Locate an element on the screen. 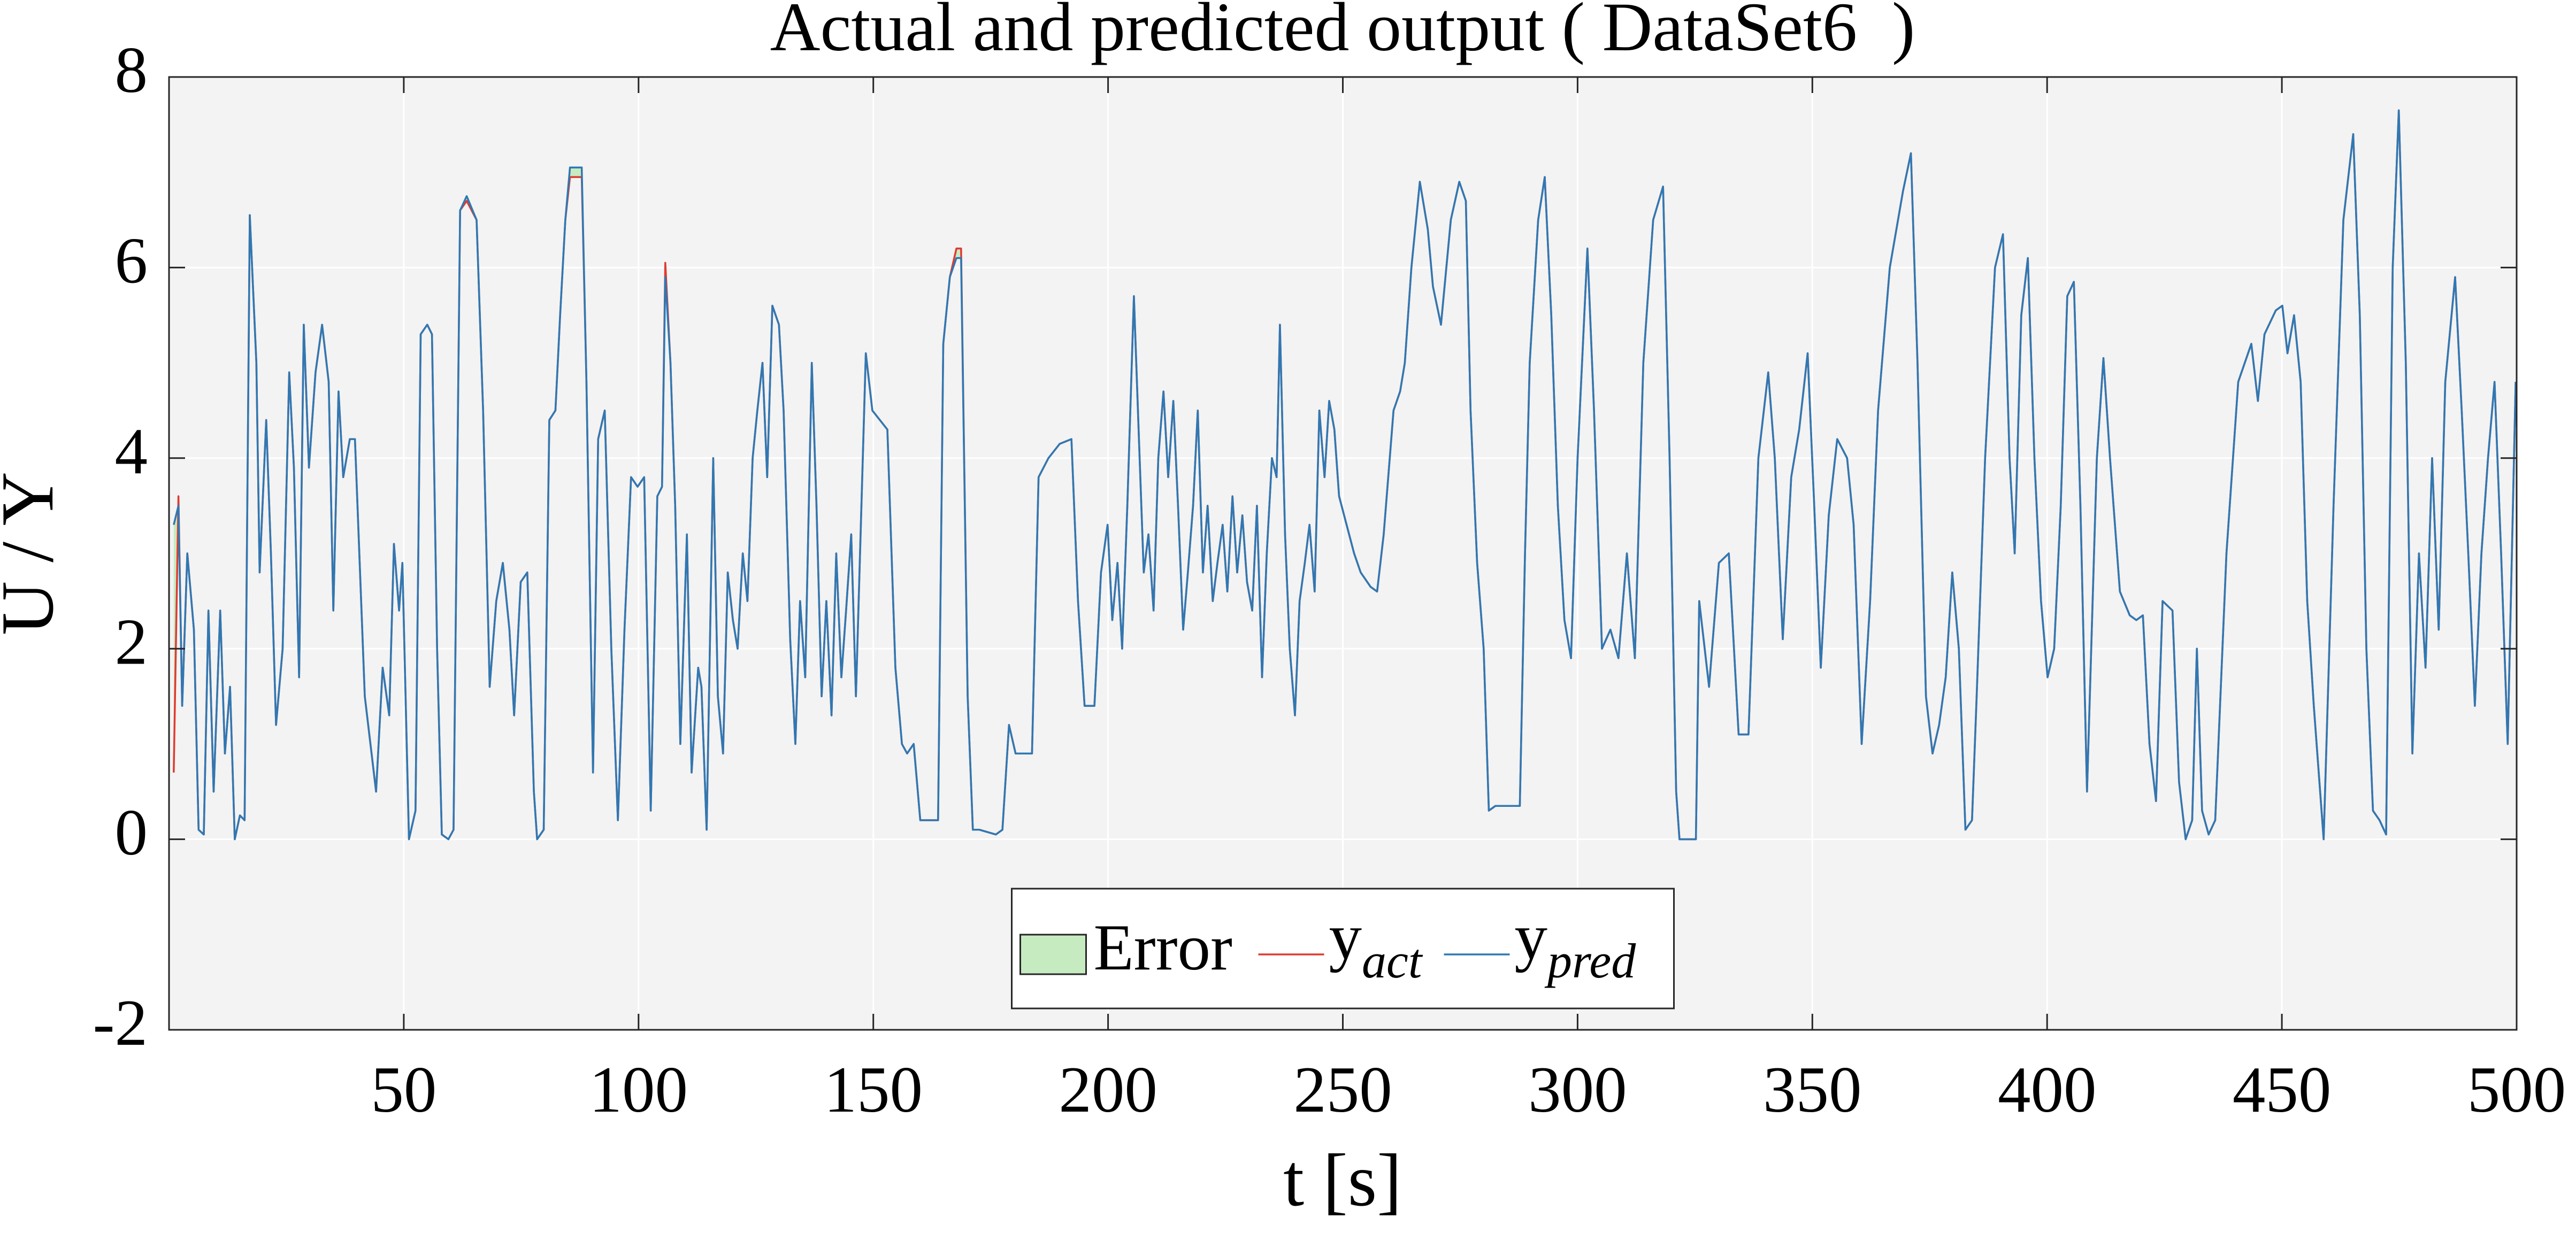 The image size is (2576, 1233). y-tick-label: -2 is located at coordinates (120, 1023).